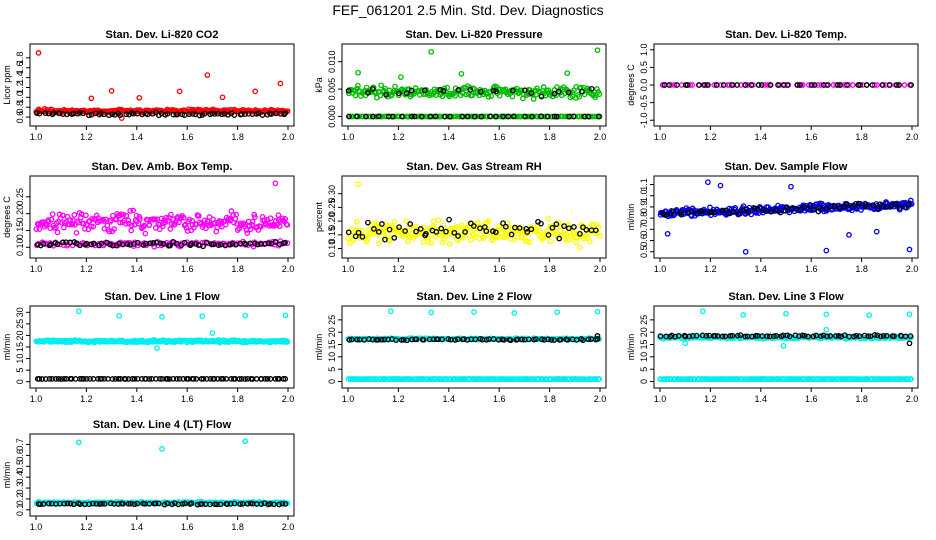  Describe the element at coordinates (332, 89) in the screenshot. I see `y-tick-label: 0.005` at that location.